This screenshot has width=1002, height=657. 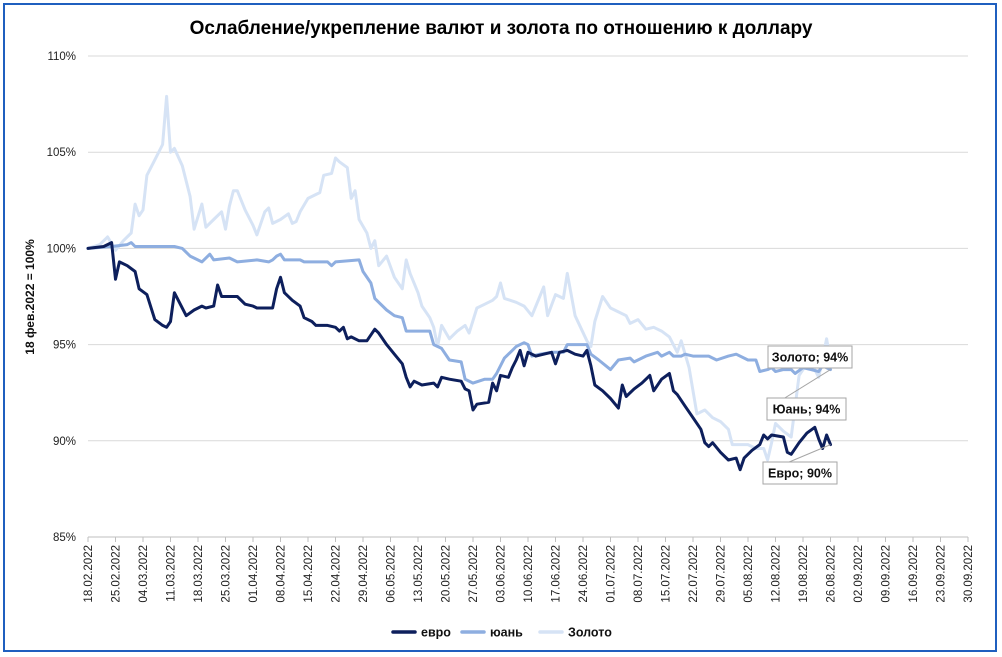 What do you see at coordinates (887, 574) in the screenshot?
I see `x-tick-label: 09.09.2022` at bounding box center [887, 574].